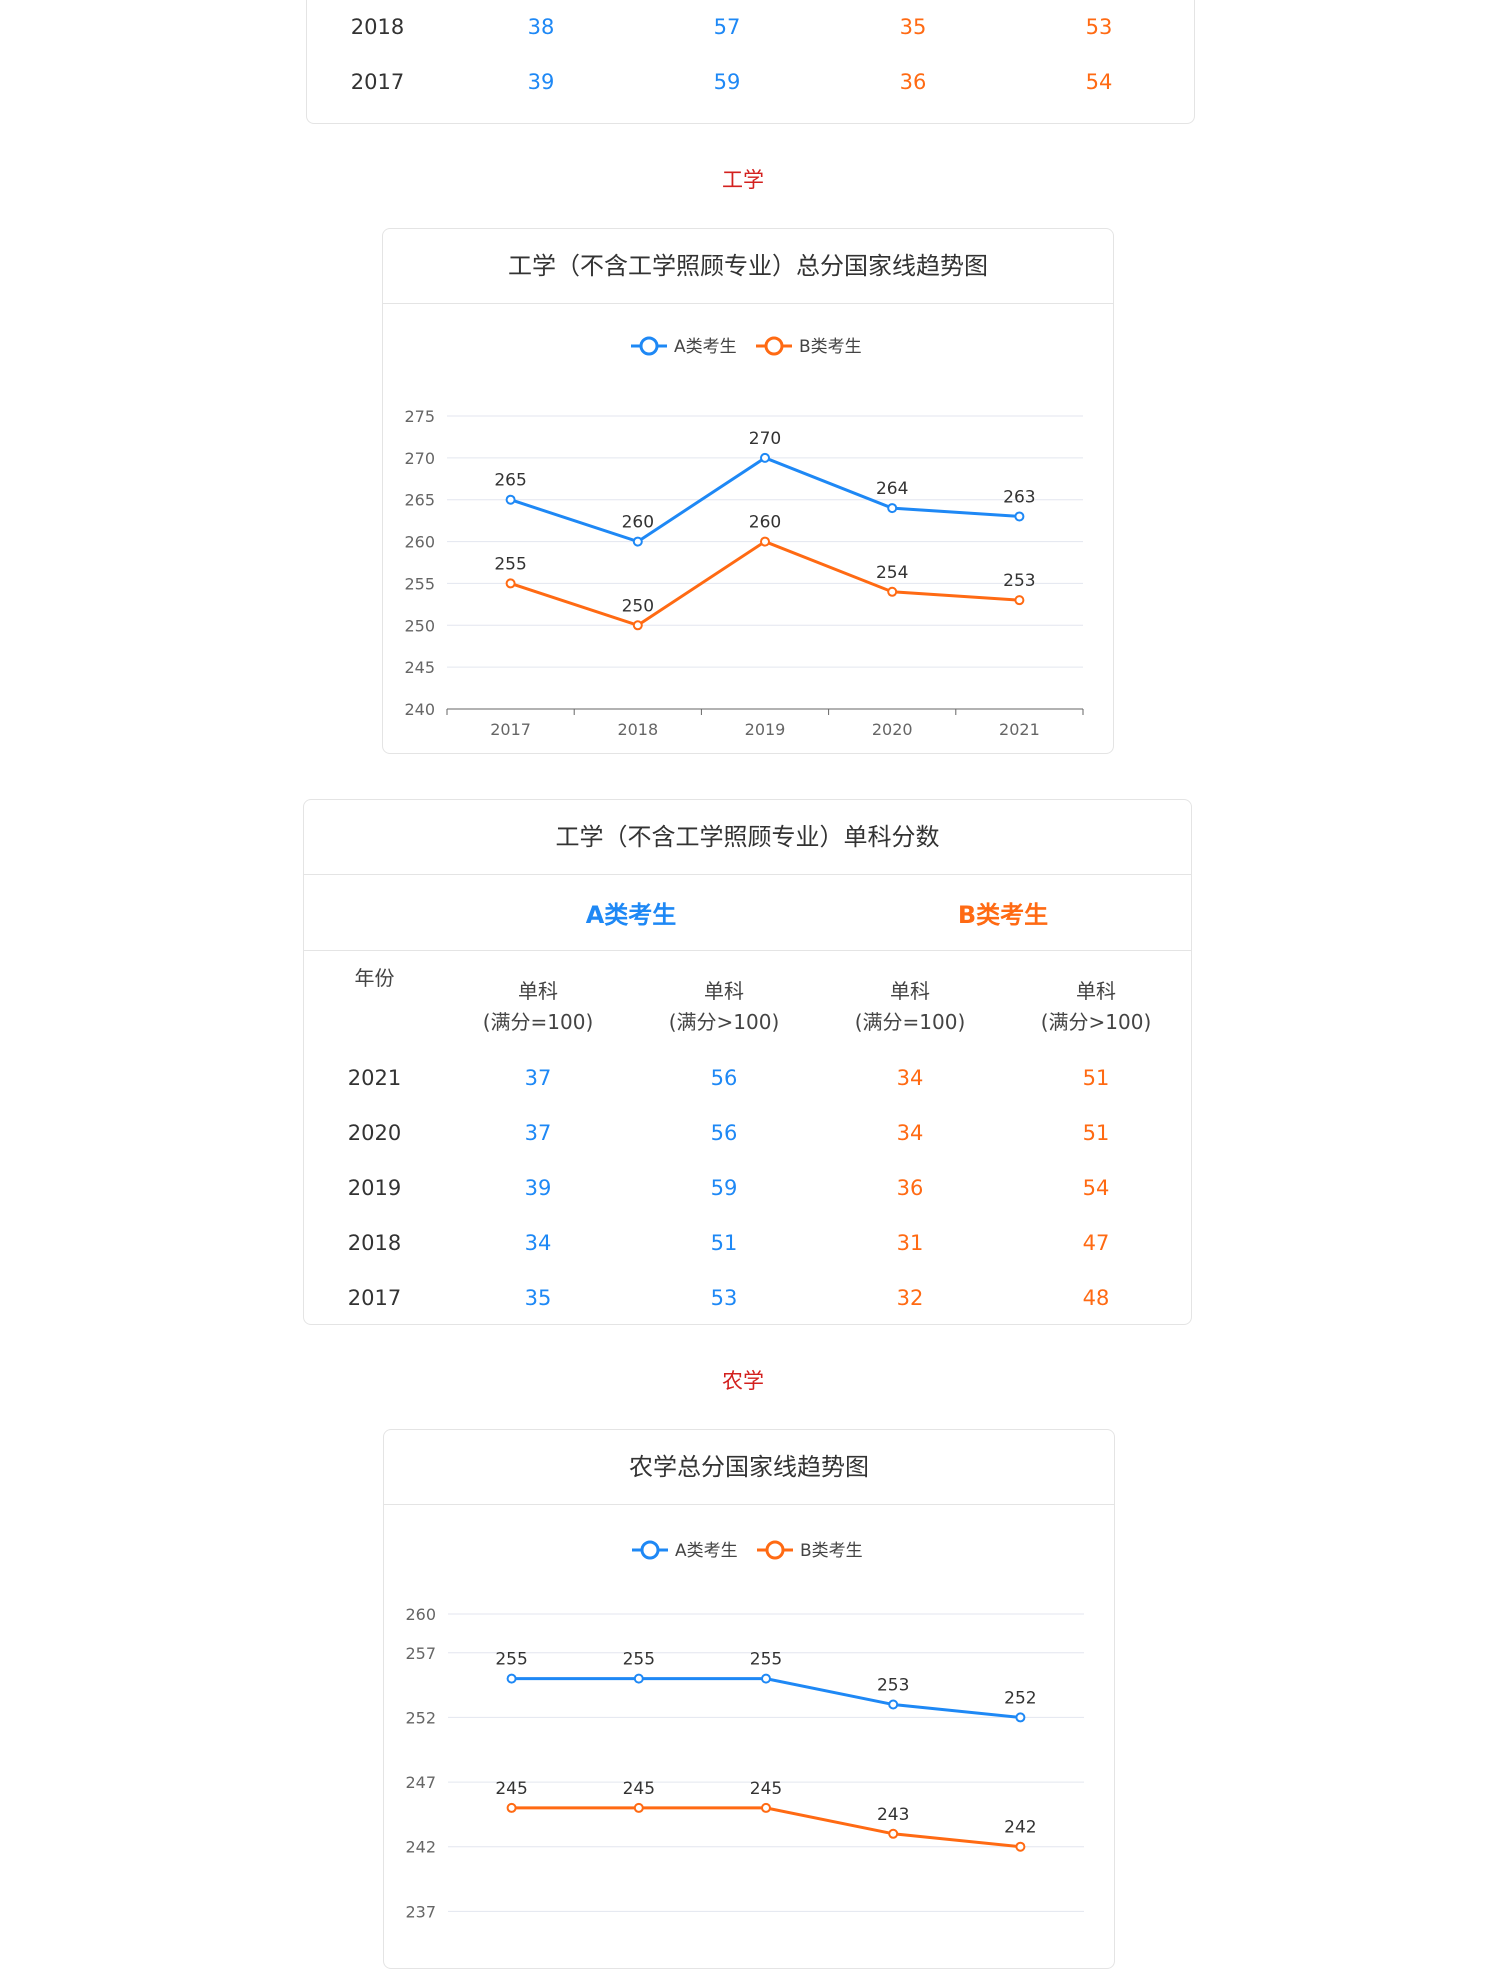 This screenshot has height=1969, width=1486. What do you see at coordinates (1096, 1078) in the screenshot?
I see `table-cell-b2: 51` at bounding box center [1096, 1078].